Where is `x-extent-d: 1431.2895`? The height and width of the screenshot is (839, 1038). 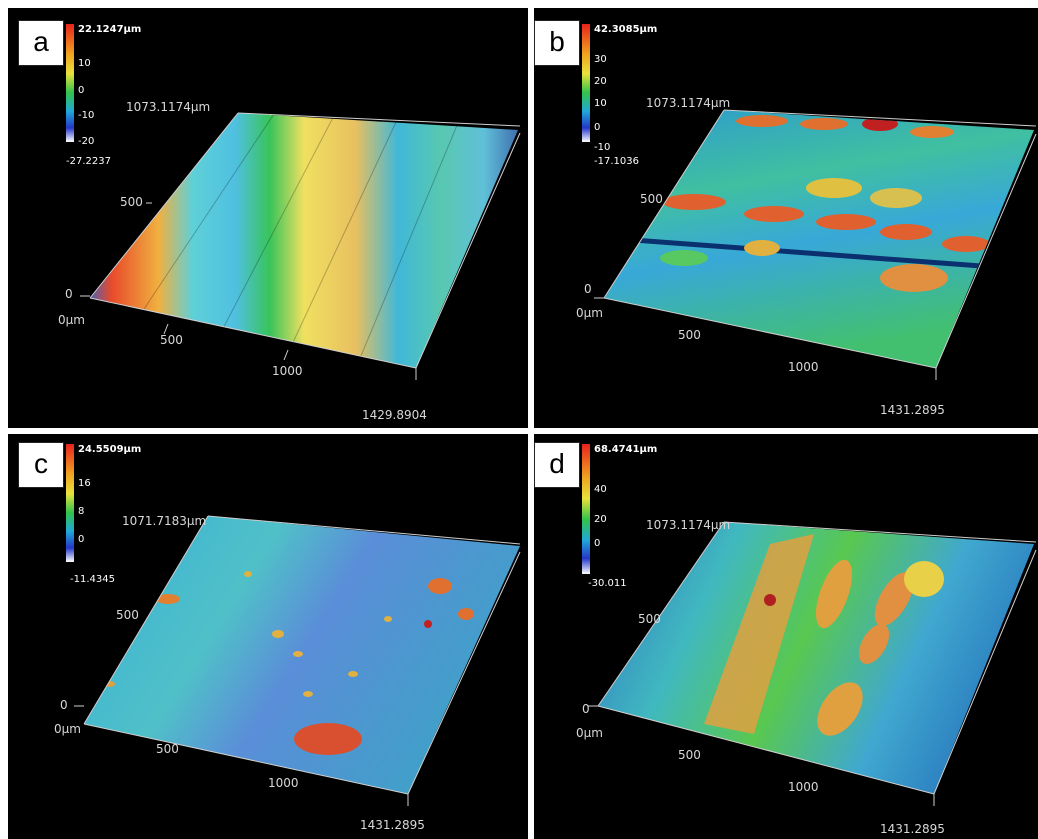
x-extent-d: 1431.2895 is located at coordinates (912, 829).